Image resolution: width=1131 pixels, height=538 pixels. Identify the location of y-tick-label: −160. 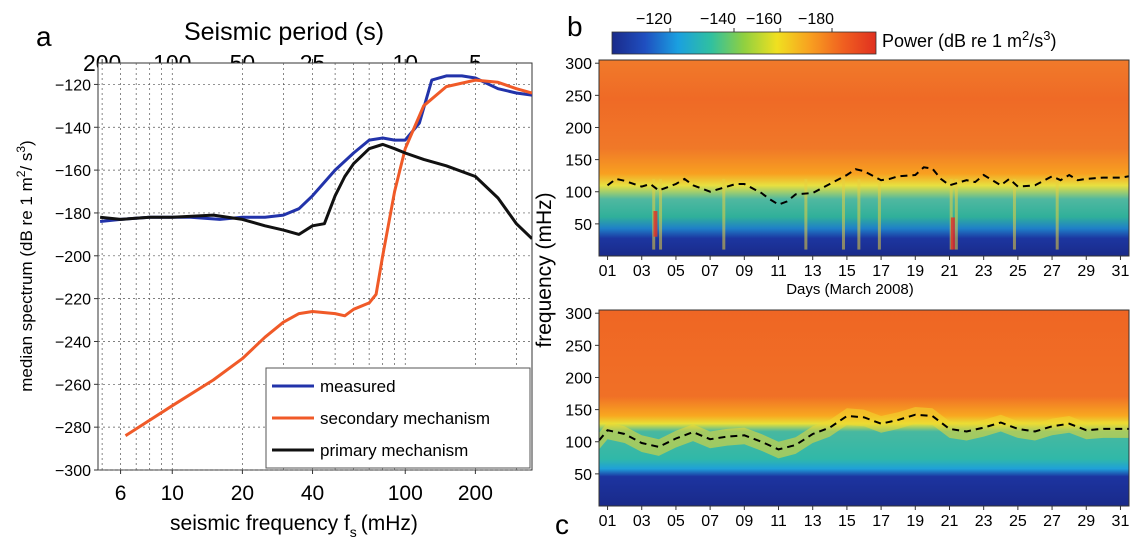
(73, 171).